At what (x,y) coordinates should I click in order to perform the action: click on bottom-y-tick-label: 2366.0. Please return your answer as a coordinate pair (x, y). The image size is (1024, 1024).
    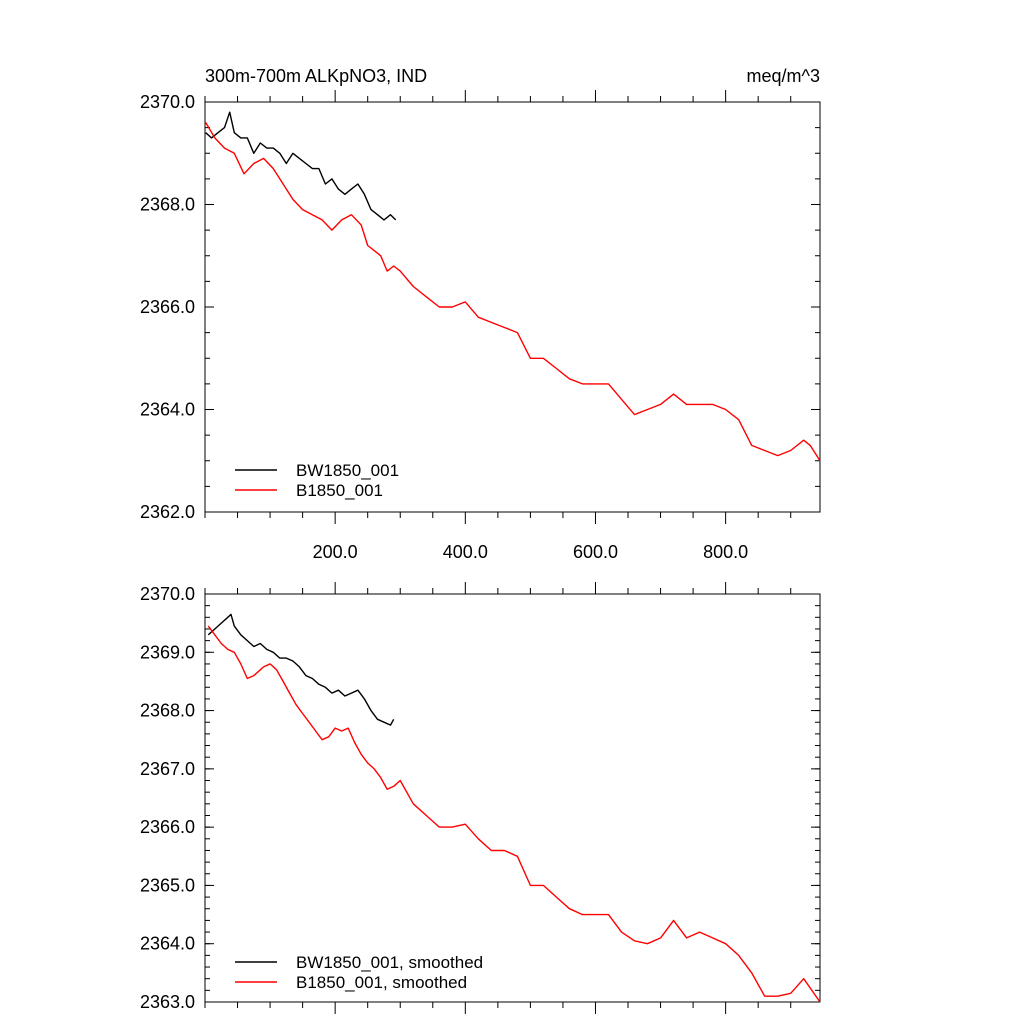
    Looking at the image, I should click on (167, 827).